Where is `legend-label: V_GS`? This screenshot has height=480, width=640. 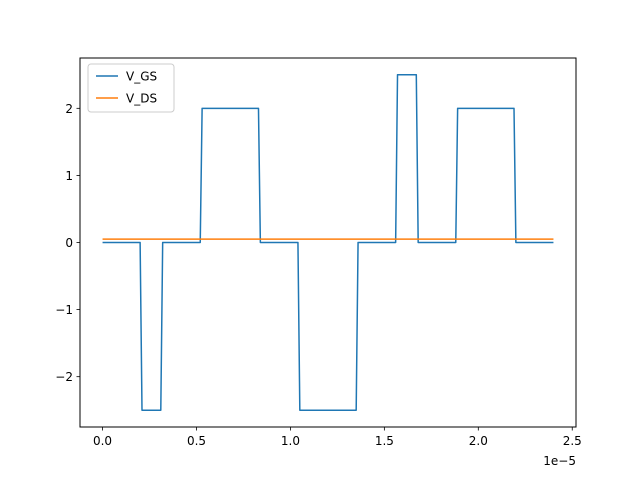 legend-label: V_GS is located at coordinates (141, 77).